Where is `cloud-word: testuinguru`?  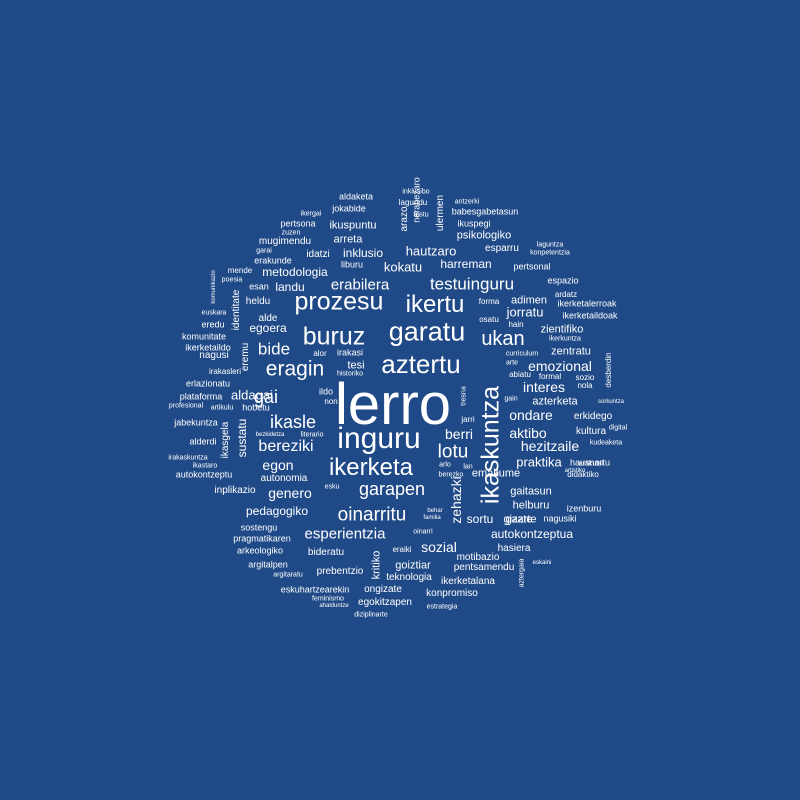 cloud-word: testuinguru is located at coordinates (472, 284).